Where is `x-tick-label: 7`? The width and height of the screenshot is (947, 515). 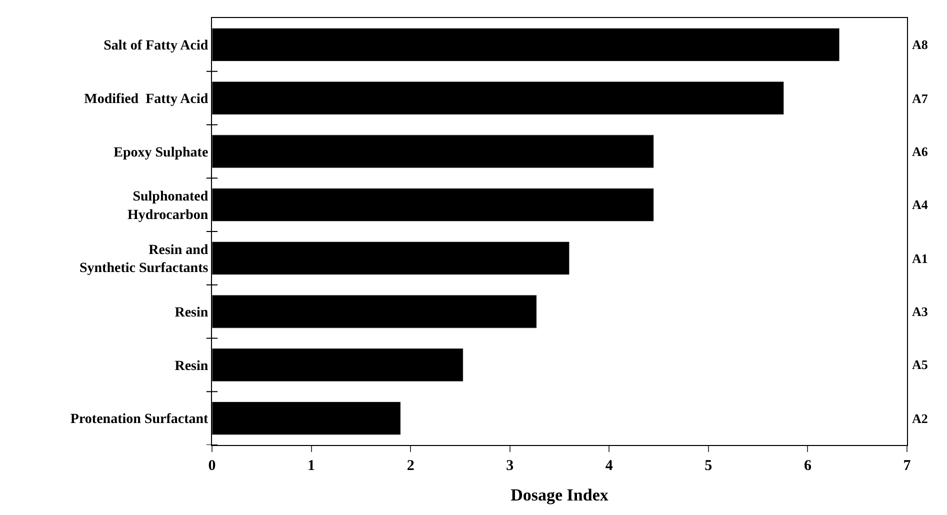
x-tick-label: 7 is located at coordinates (907, 466).